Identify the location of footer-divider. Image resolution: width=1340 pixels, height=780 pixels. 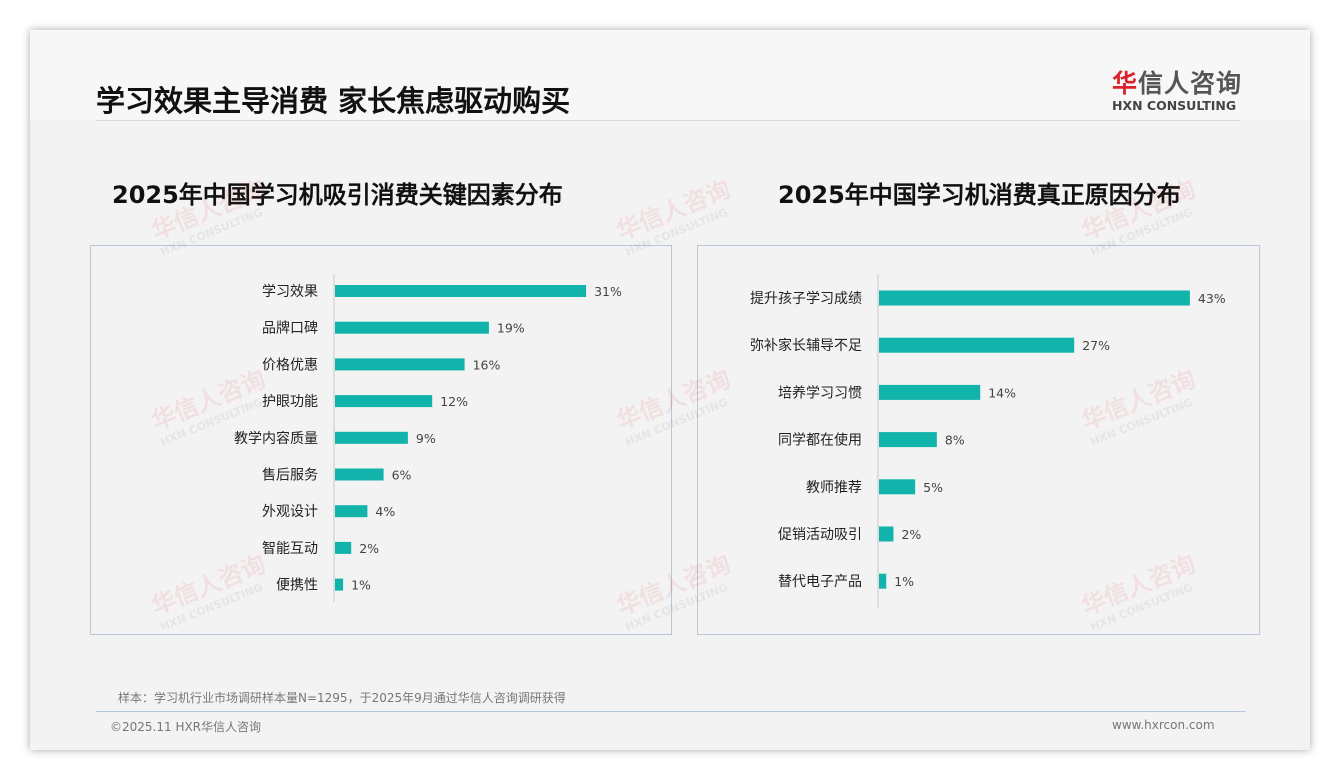
(671, 711).